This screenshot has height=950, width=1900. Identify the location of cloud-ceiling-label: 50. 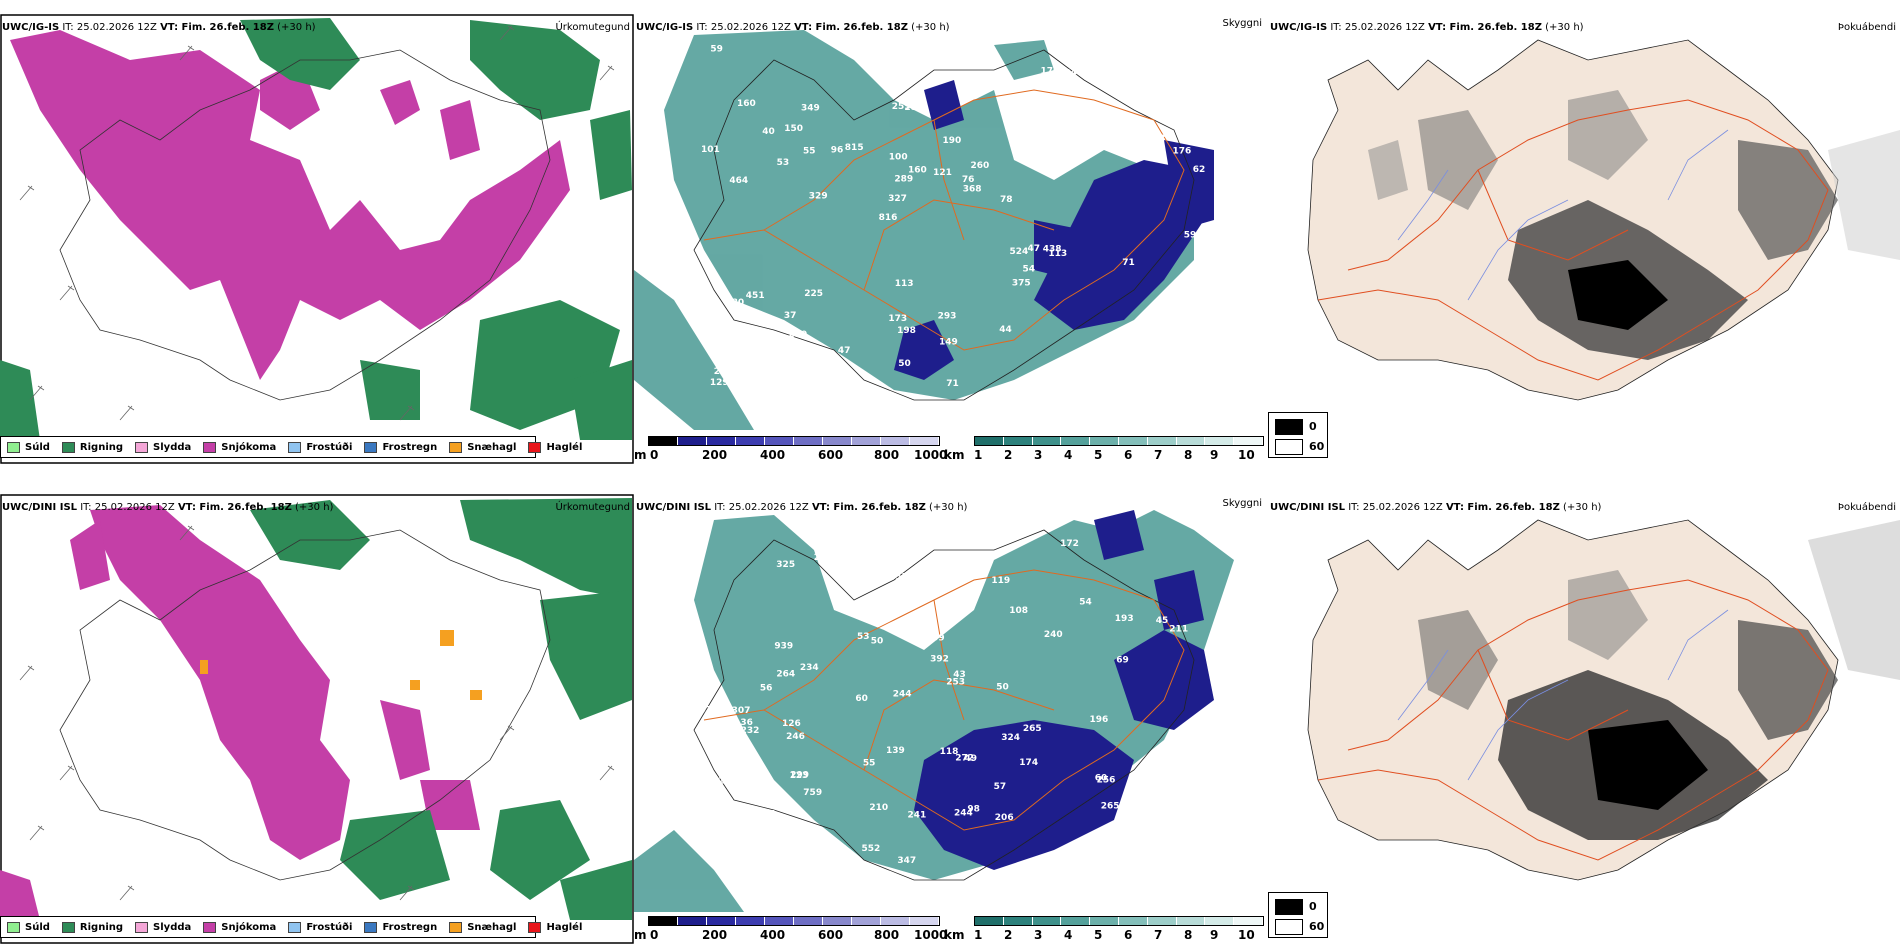
(877, 641).